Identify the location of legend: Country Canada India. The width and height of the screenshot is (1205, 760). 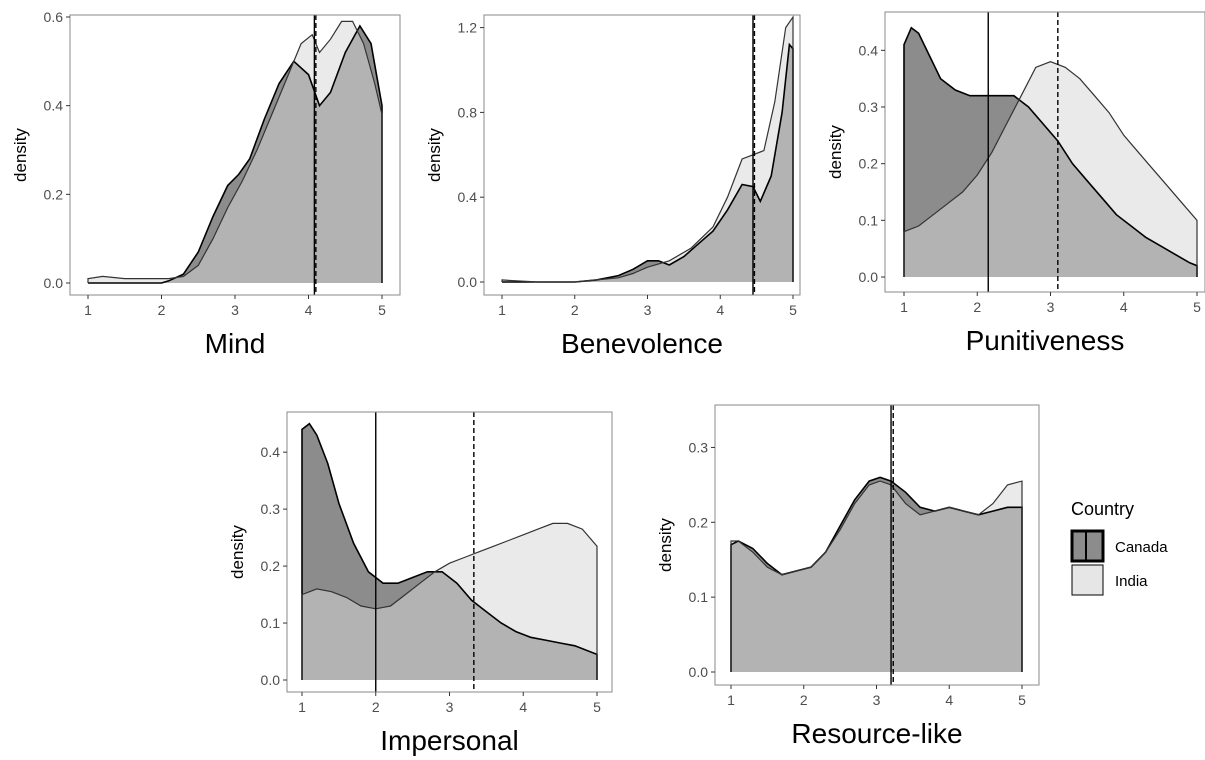
(1119, 547).